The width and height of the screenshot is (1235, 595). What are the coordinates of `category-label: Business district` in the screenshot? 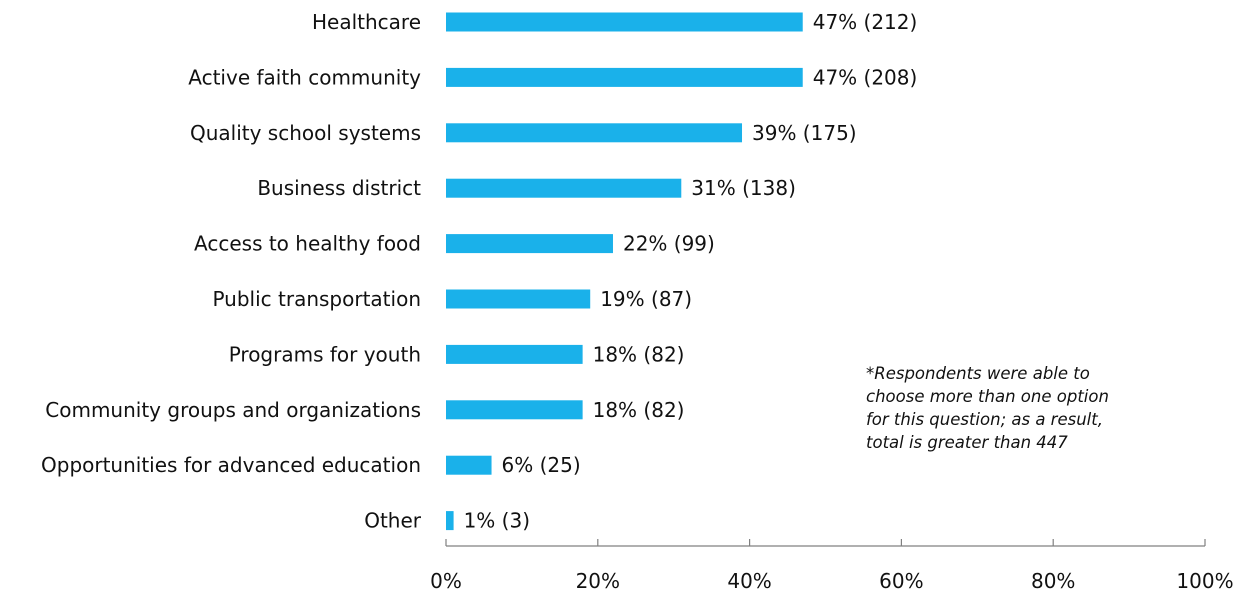 It's located at (339, 188).